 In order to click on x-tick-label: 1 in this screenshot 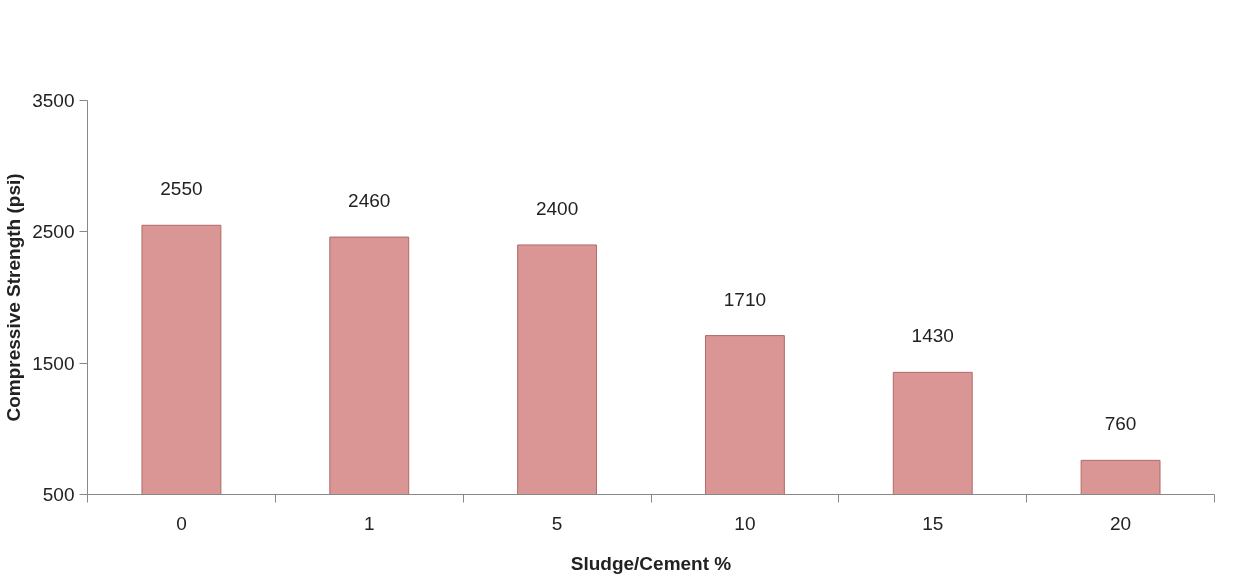, I will do `click(369, 523)`.